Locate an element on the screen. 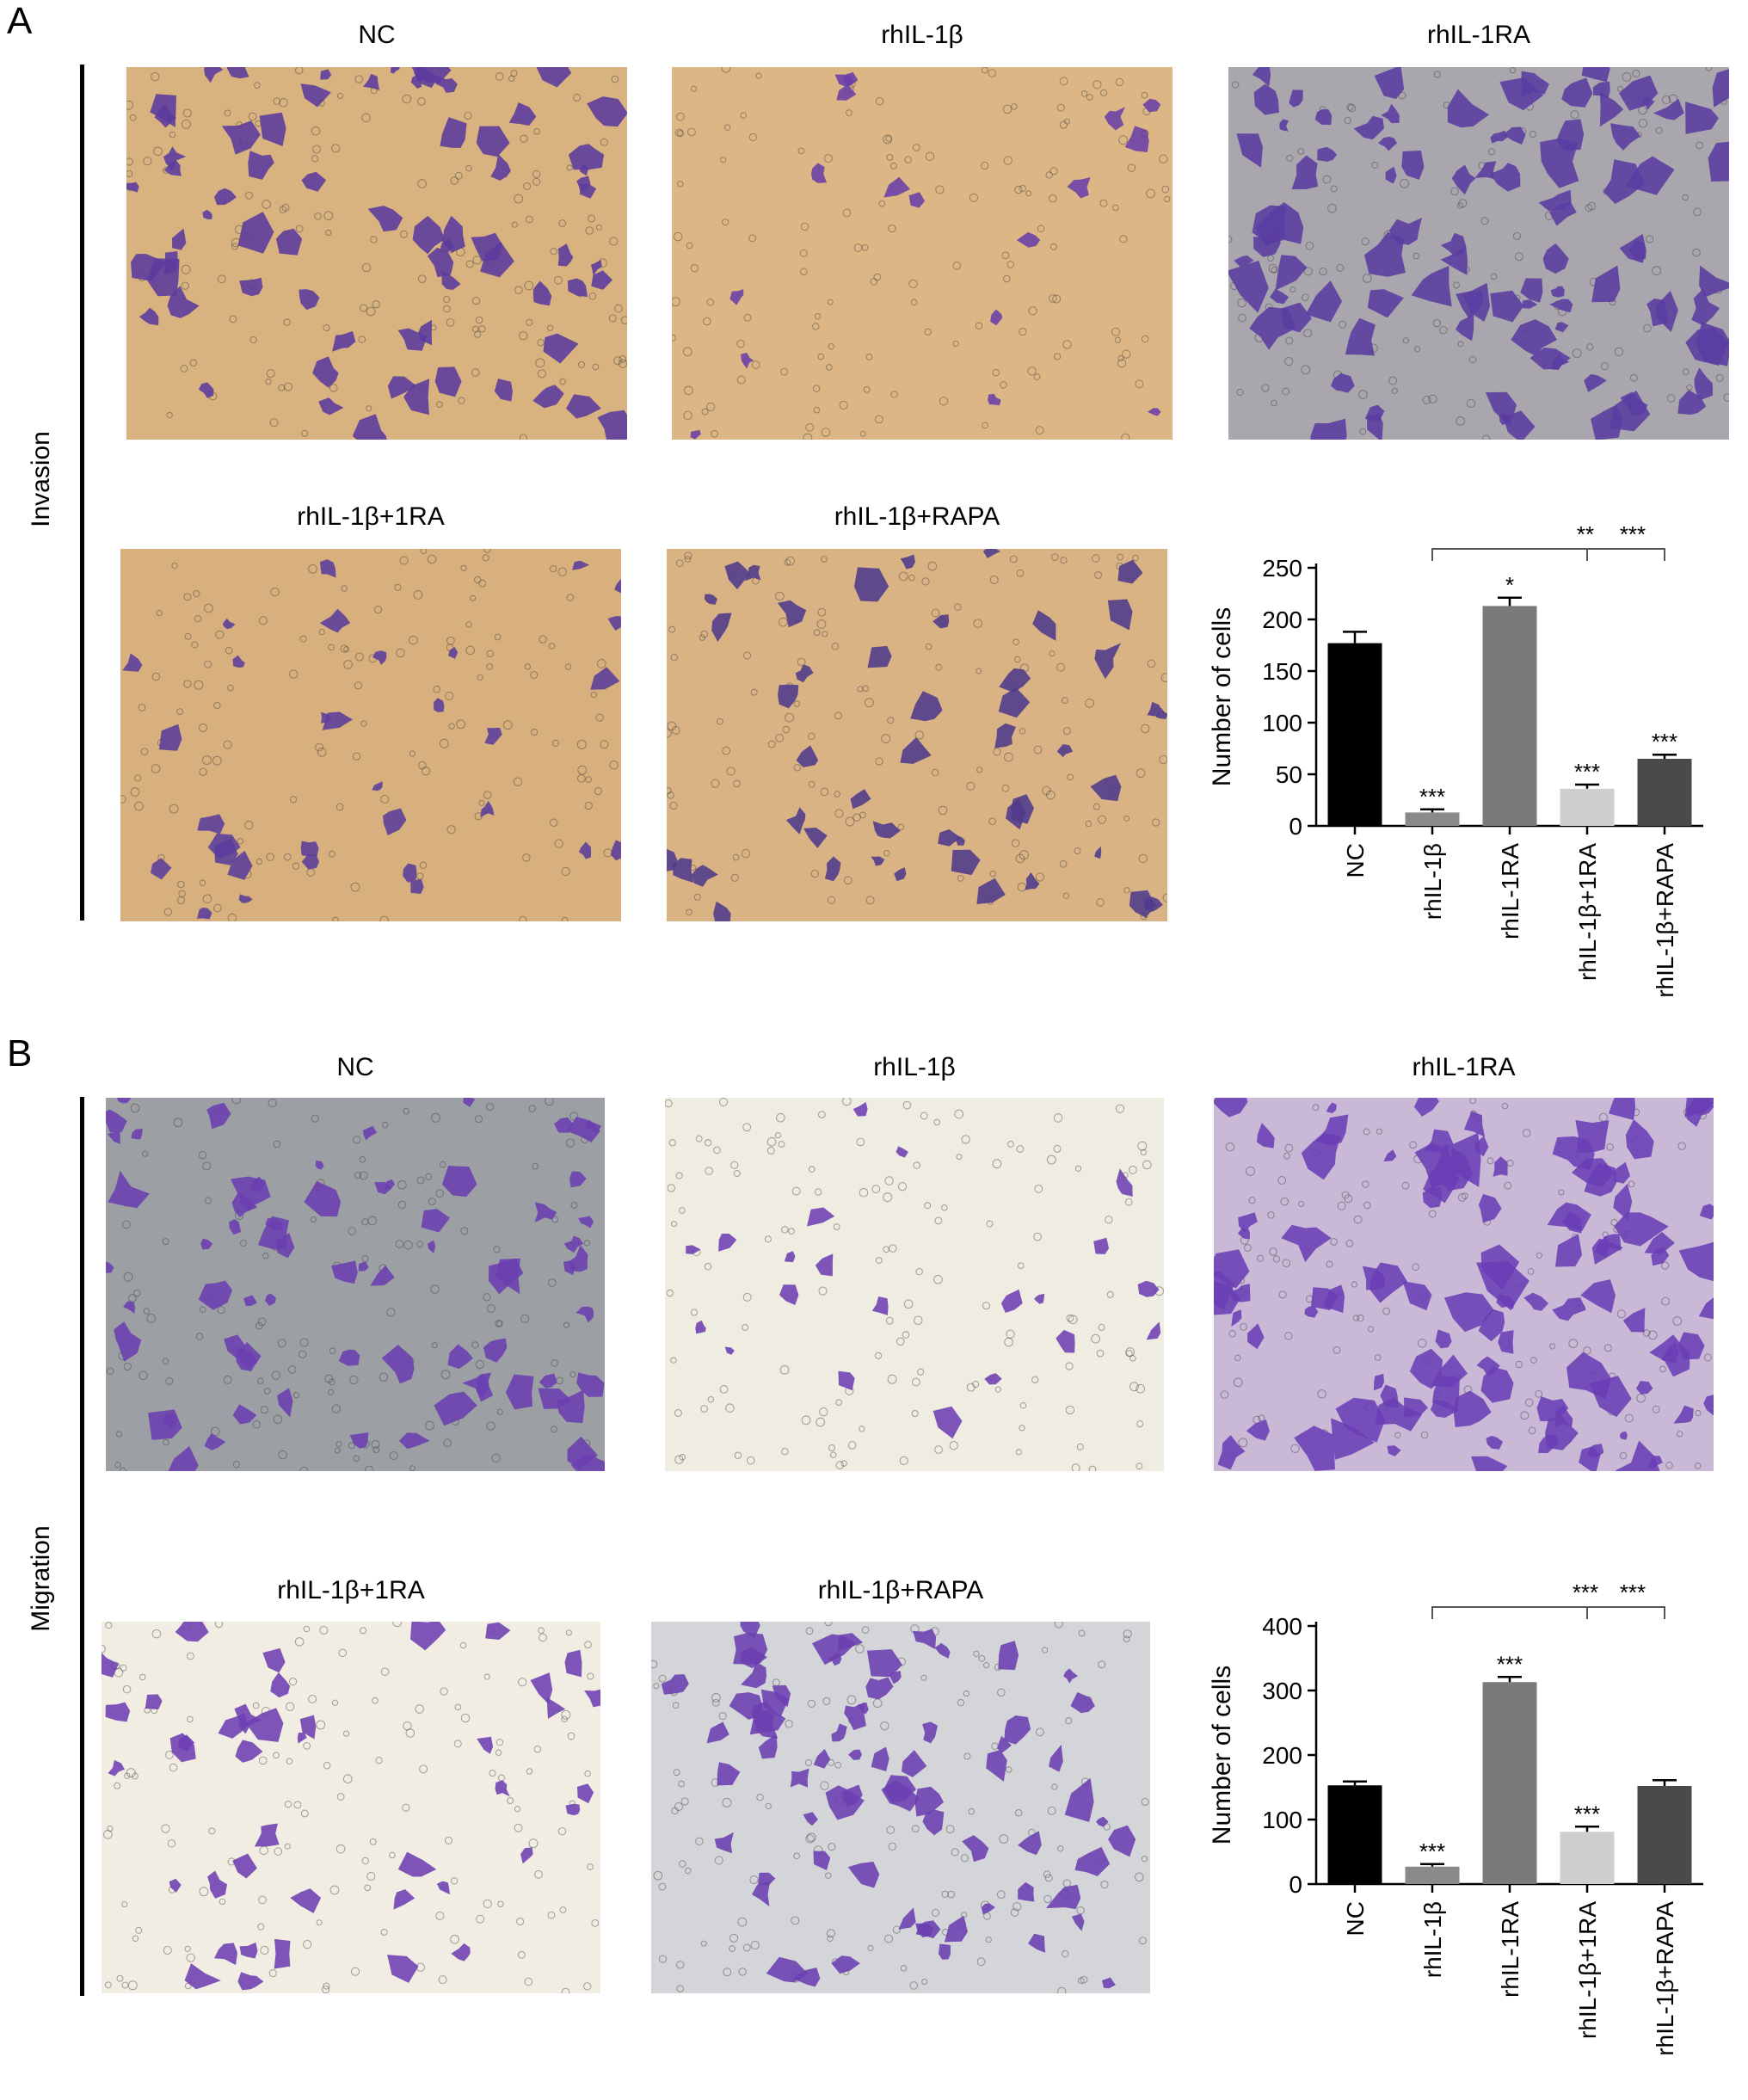 The image size is (1748, 2100). micrograph-b-rhil1b is located at coordinates (915, 1284).